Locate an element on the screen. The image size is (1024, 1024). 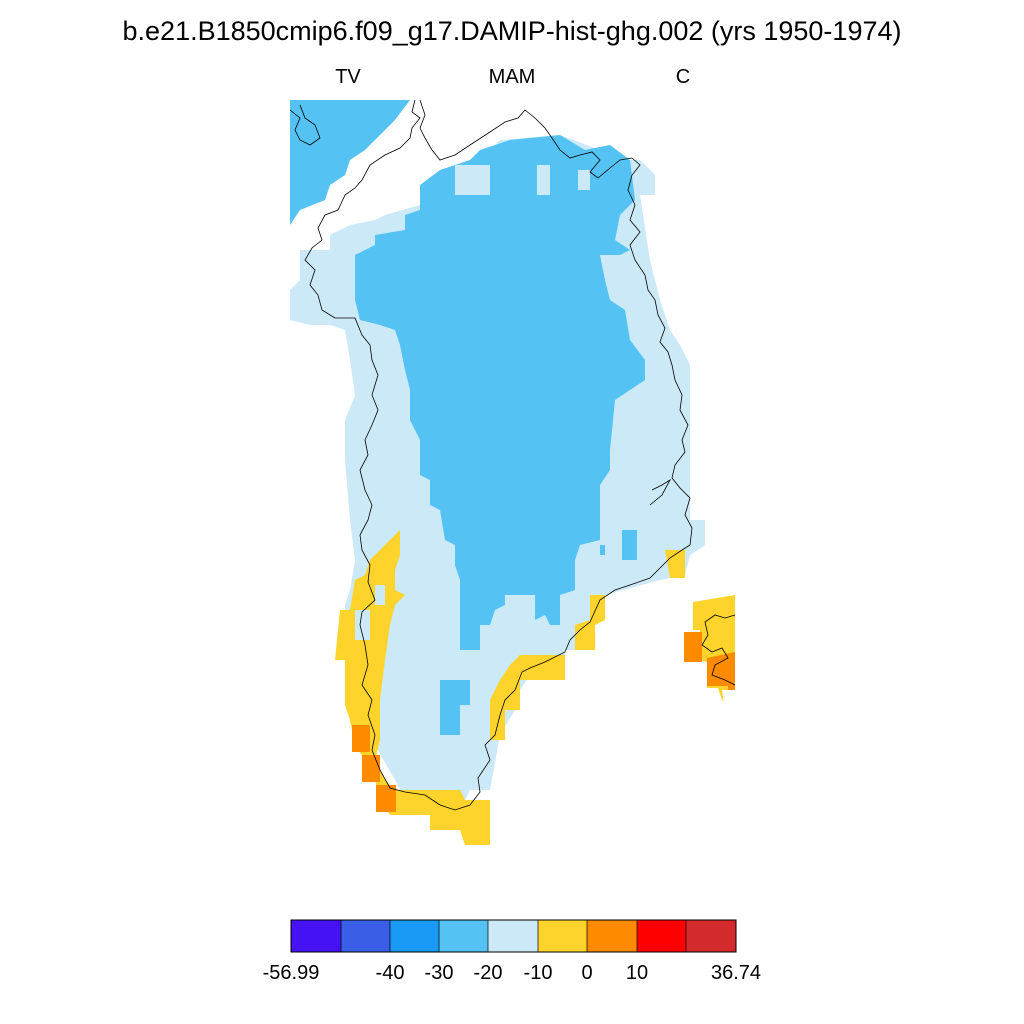
field-yellow-southeast is located at coordinates (527, 697).